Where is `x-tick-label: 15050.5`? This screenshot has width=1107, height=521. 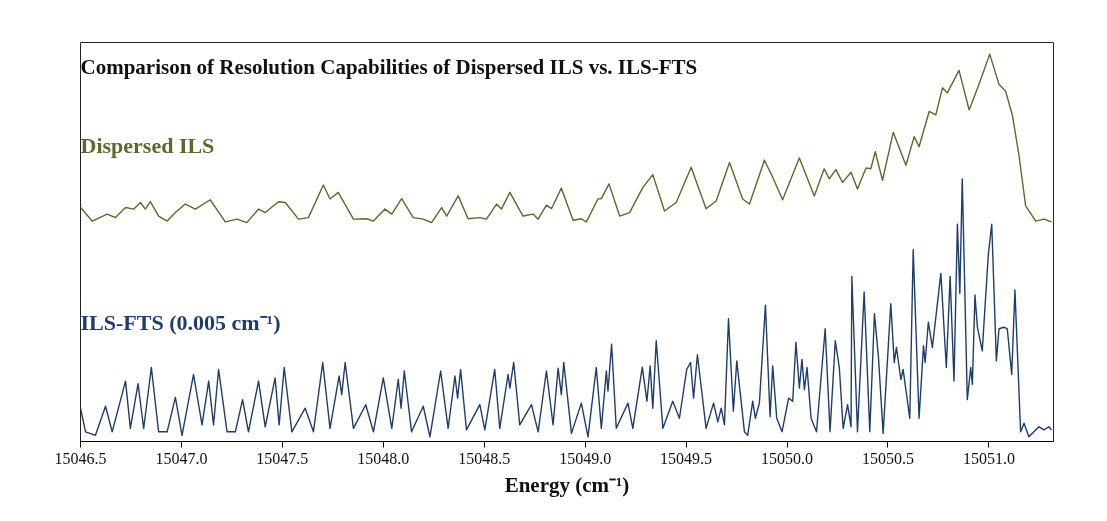 x-tick-label: 15050.5 is located at coordinates (887, 458).